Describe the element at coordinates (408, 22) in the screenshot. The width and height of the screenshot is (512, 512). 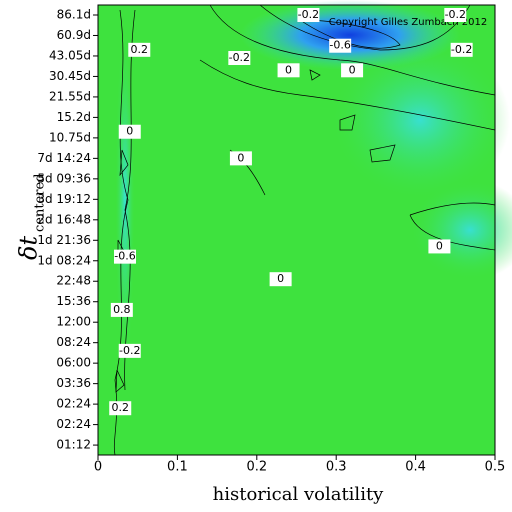
I see `copyright: Copyright Gilles Zumbach 2012` at that location.